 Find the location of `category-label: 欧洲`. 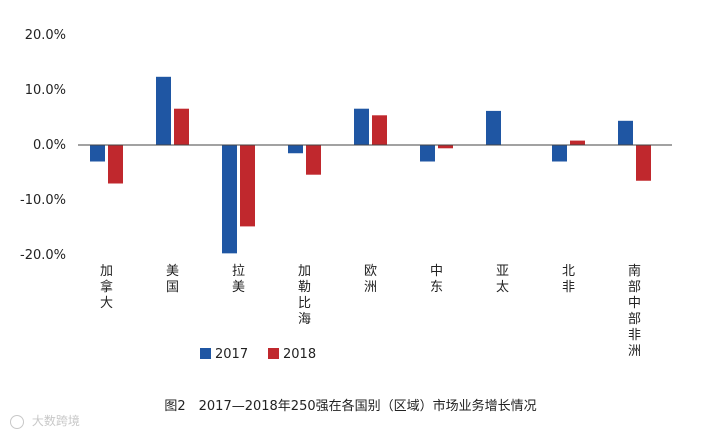

category-label: 欧洲 is located at coordinates (370, 279).